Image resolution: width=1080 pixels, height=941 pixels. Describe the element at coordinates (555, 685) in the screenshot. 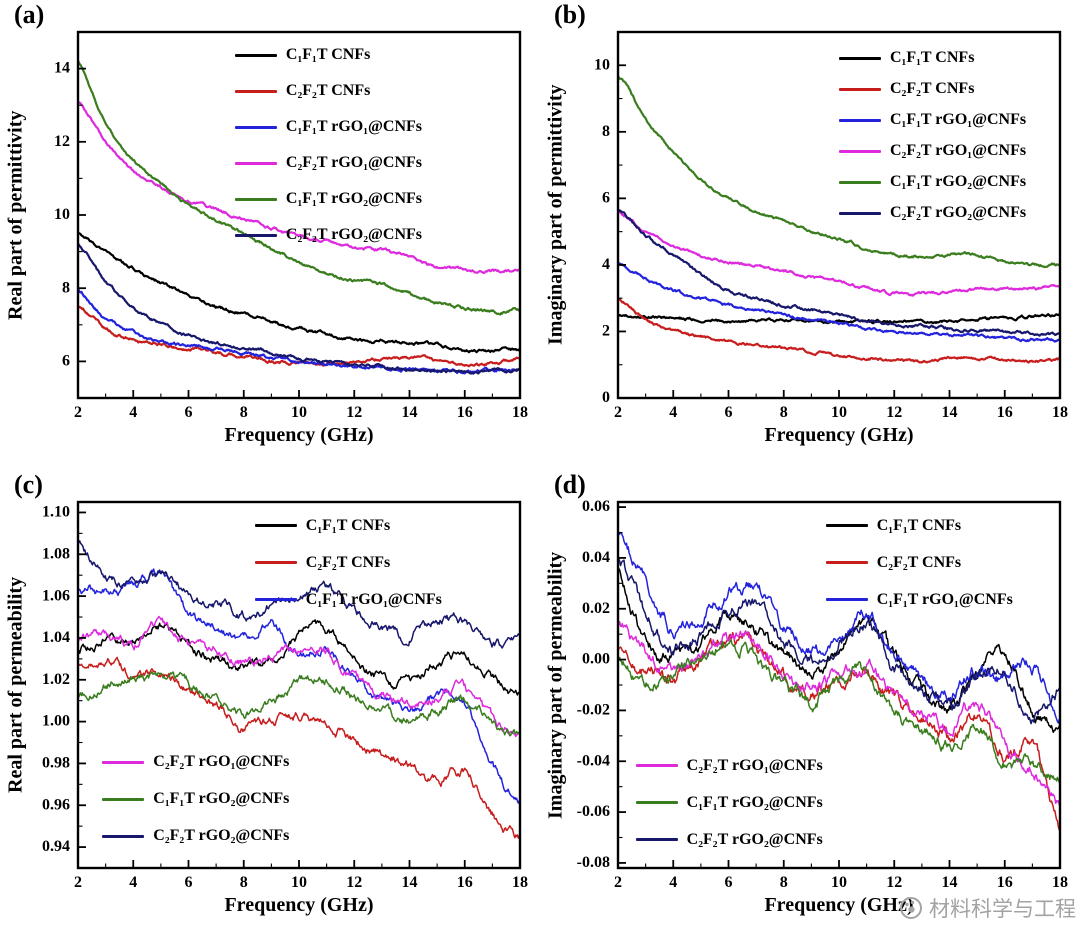

I see `y-axis-title-d: Imaginary part of permeability` at that location.